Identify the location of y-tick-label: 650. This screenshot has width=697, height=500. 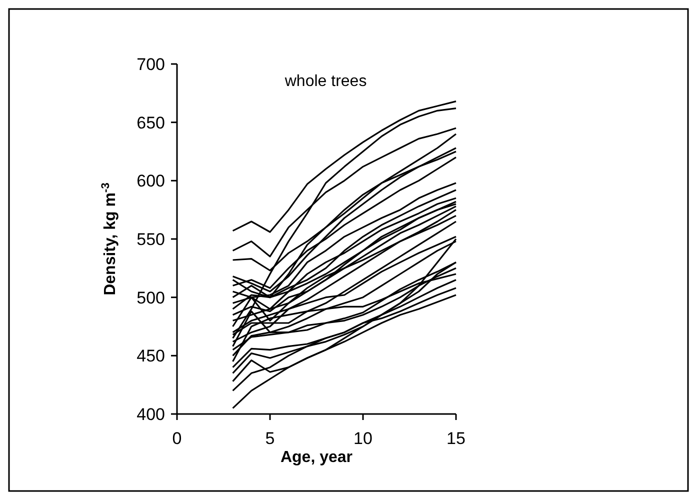
(150, 122).